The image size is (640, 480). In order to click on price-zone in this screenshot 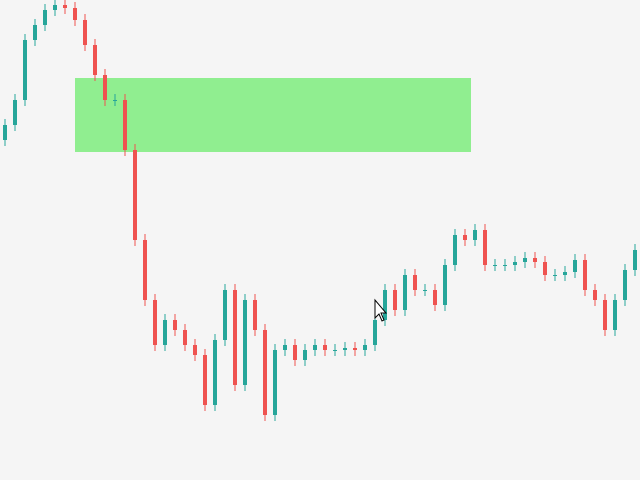, I will do `click(273, 115)`.